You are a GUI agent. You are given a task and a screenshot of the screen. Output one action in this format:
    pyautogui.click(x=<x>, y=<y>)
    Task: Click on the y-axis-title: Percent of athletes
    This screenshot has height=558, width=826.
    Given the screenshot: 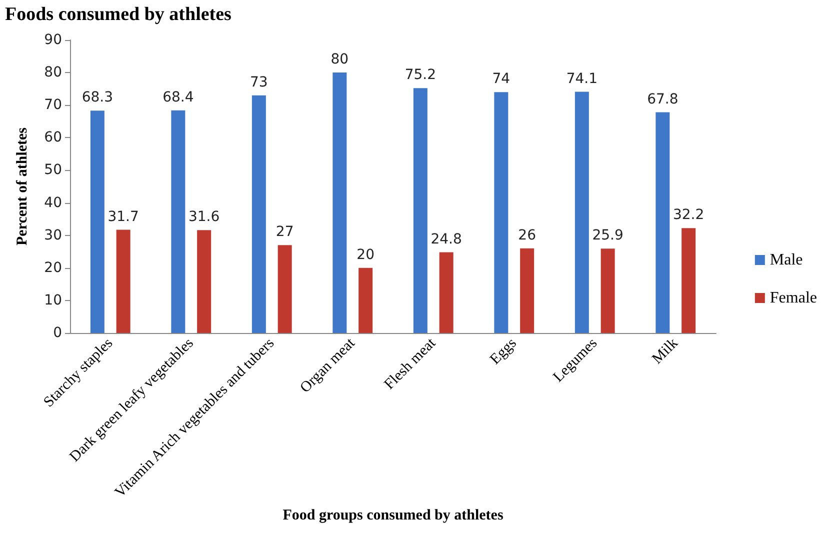 What is the action you would take?
    pyautogui.click(x=22, y=186)
    